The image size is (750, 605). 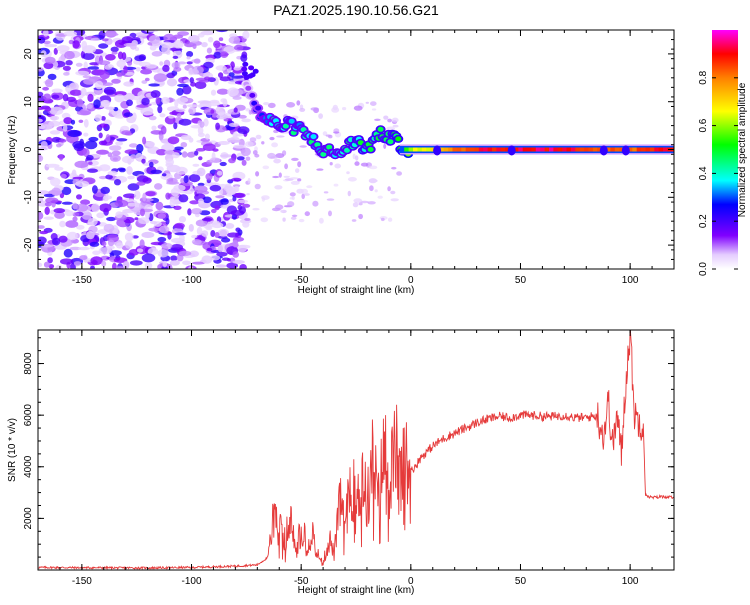 What do you see at coordinates (28, 518) in the screenshot?
I see `y-tick-label: 2000` at bounding box center [28, 518].